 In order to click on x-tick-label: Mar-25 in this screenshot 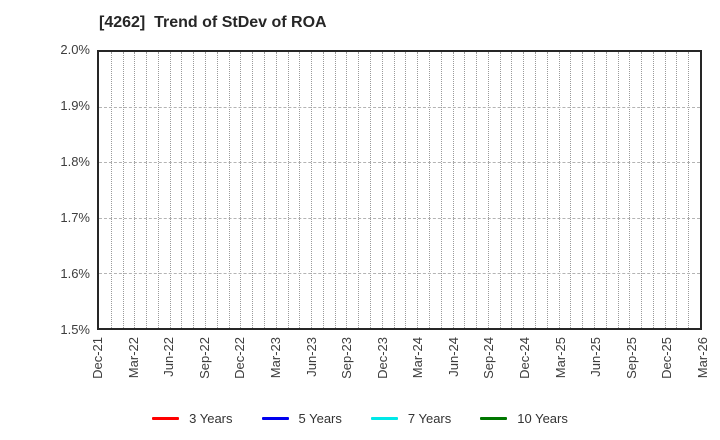, I will do `click(560, 358)`.